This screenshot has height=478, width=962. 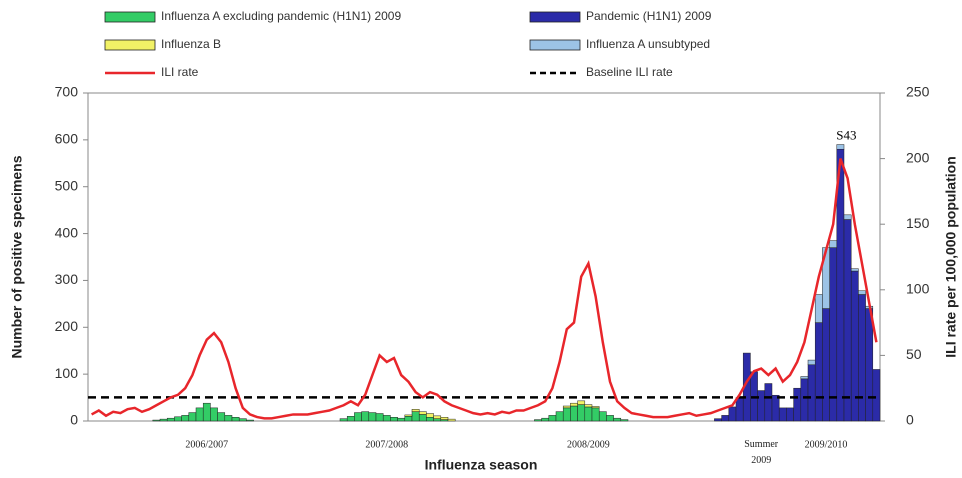 I want to click on legend-label: Baseline ILI rate, so click(x=629, y=72).